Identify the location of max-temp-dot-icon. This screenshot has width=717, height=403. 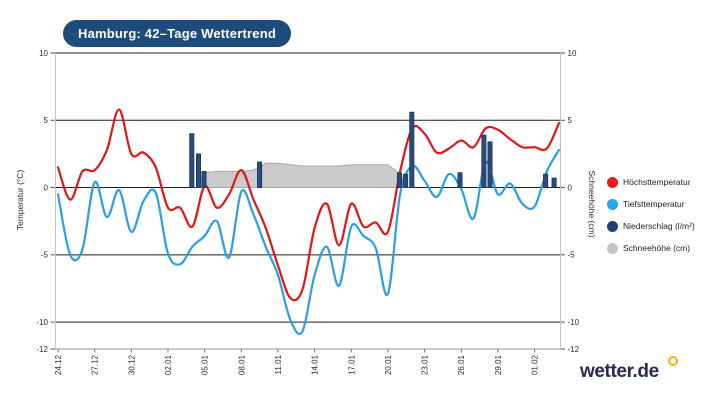
(612, 182).